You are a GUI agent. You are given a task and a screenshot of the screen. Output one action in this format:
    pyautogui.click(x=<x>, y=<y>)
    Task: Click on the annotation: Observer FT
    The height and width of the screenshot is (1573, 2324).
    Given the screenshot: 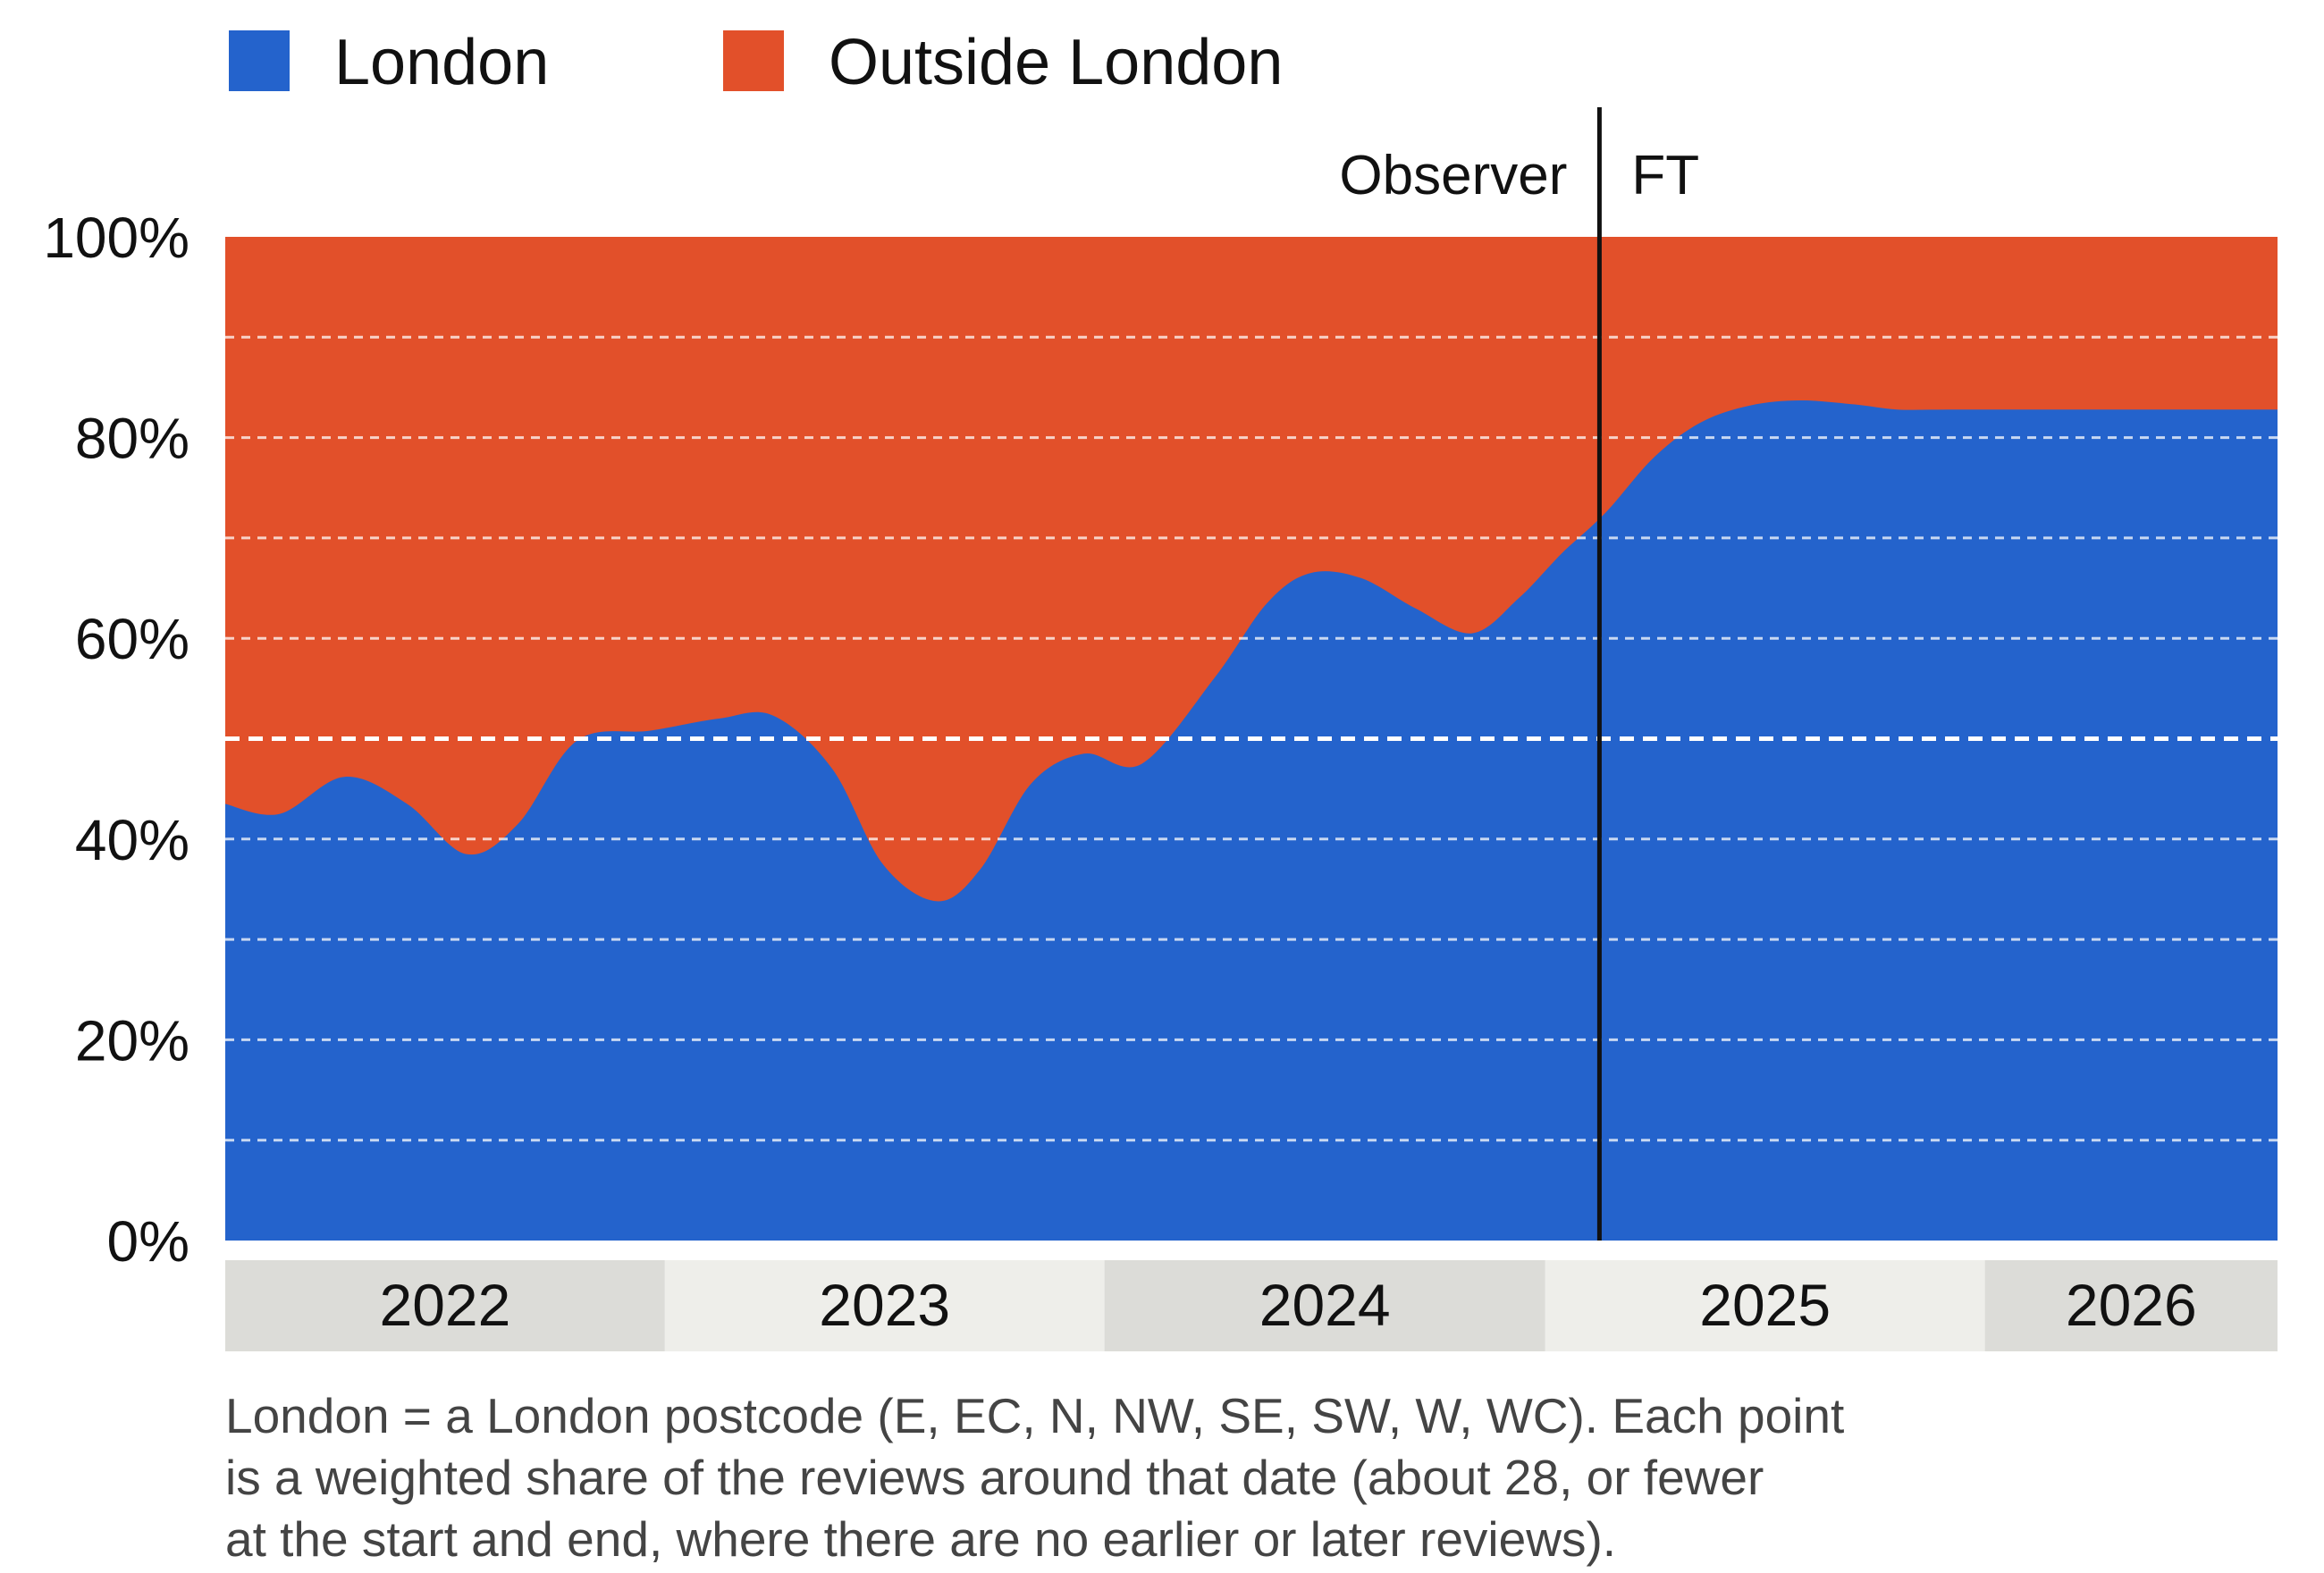 What is the action you would take?
    pyautogui.click(x=1519, y=674)
    